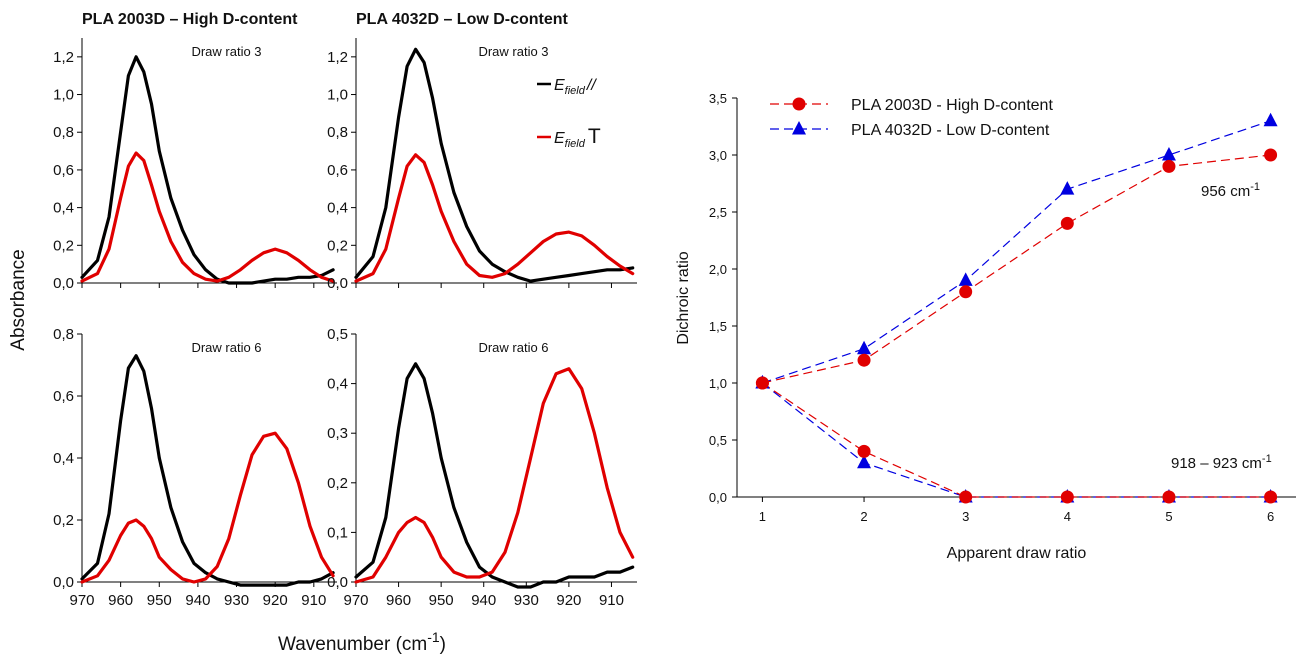 Image resolution: width=1306 pixels, height=659 pixels. Describe the element at coordinates (1270, 516) in the screenshot. I see `x-tick-label: 6` at that location.